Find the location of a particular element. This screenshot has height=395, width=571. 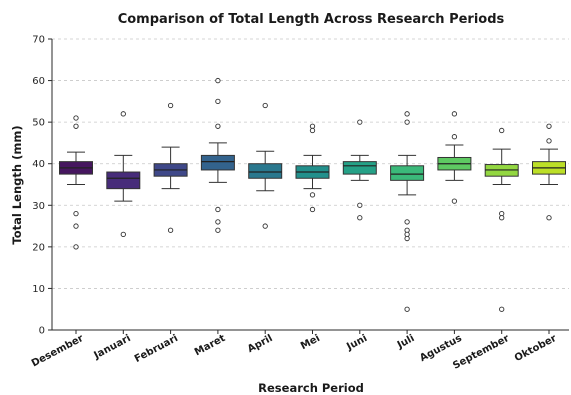

x-tick-label: Juli is located at coordinates (406, 342).